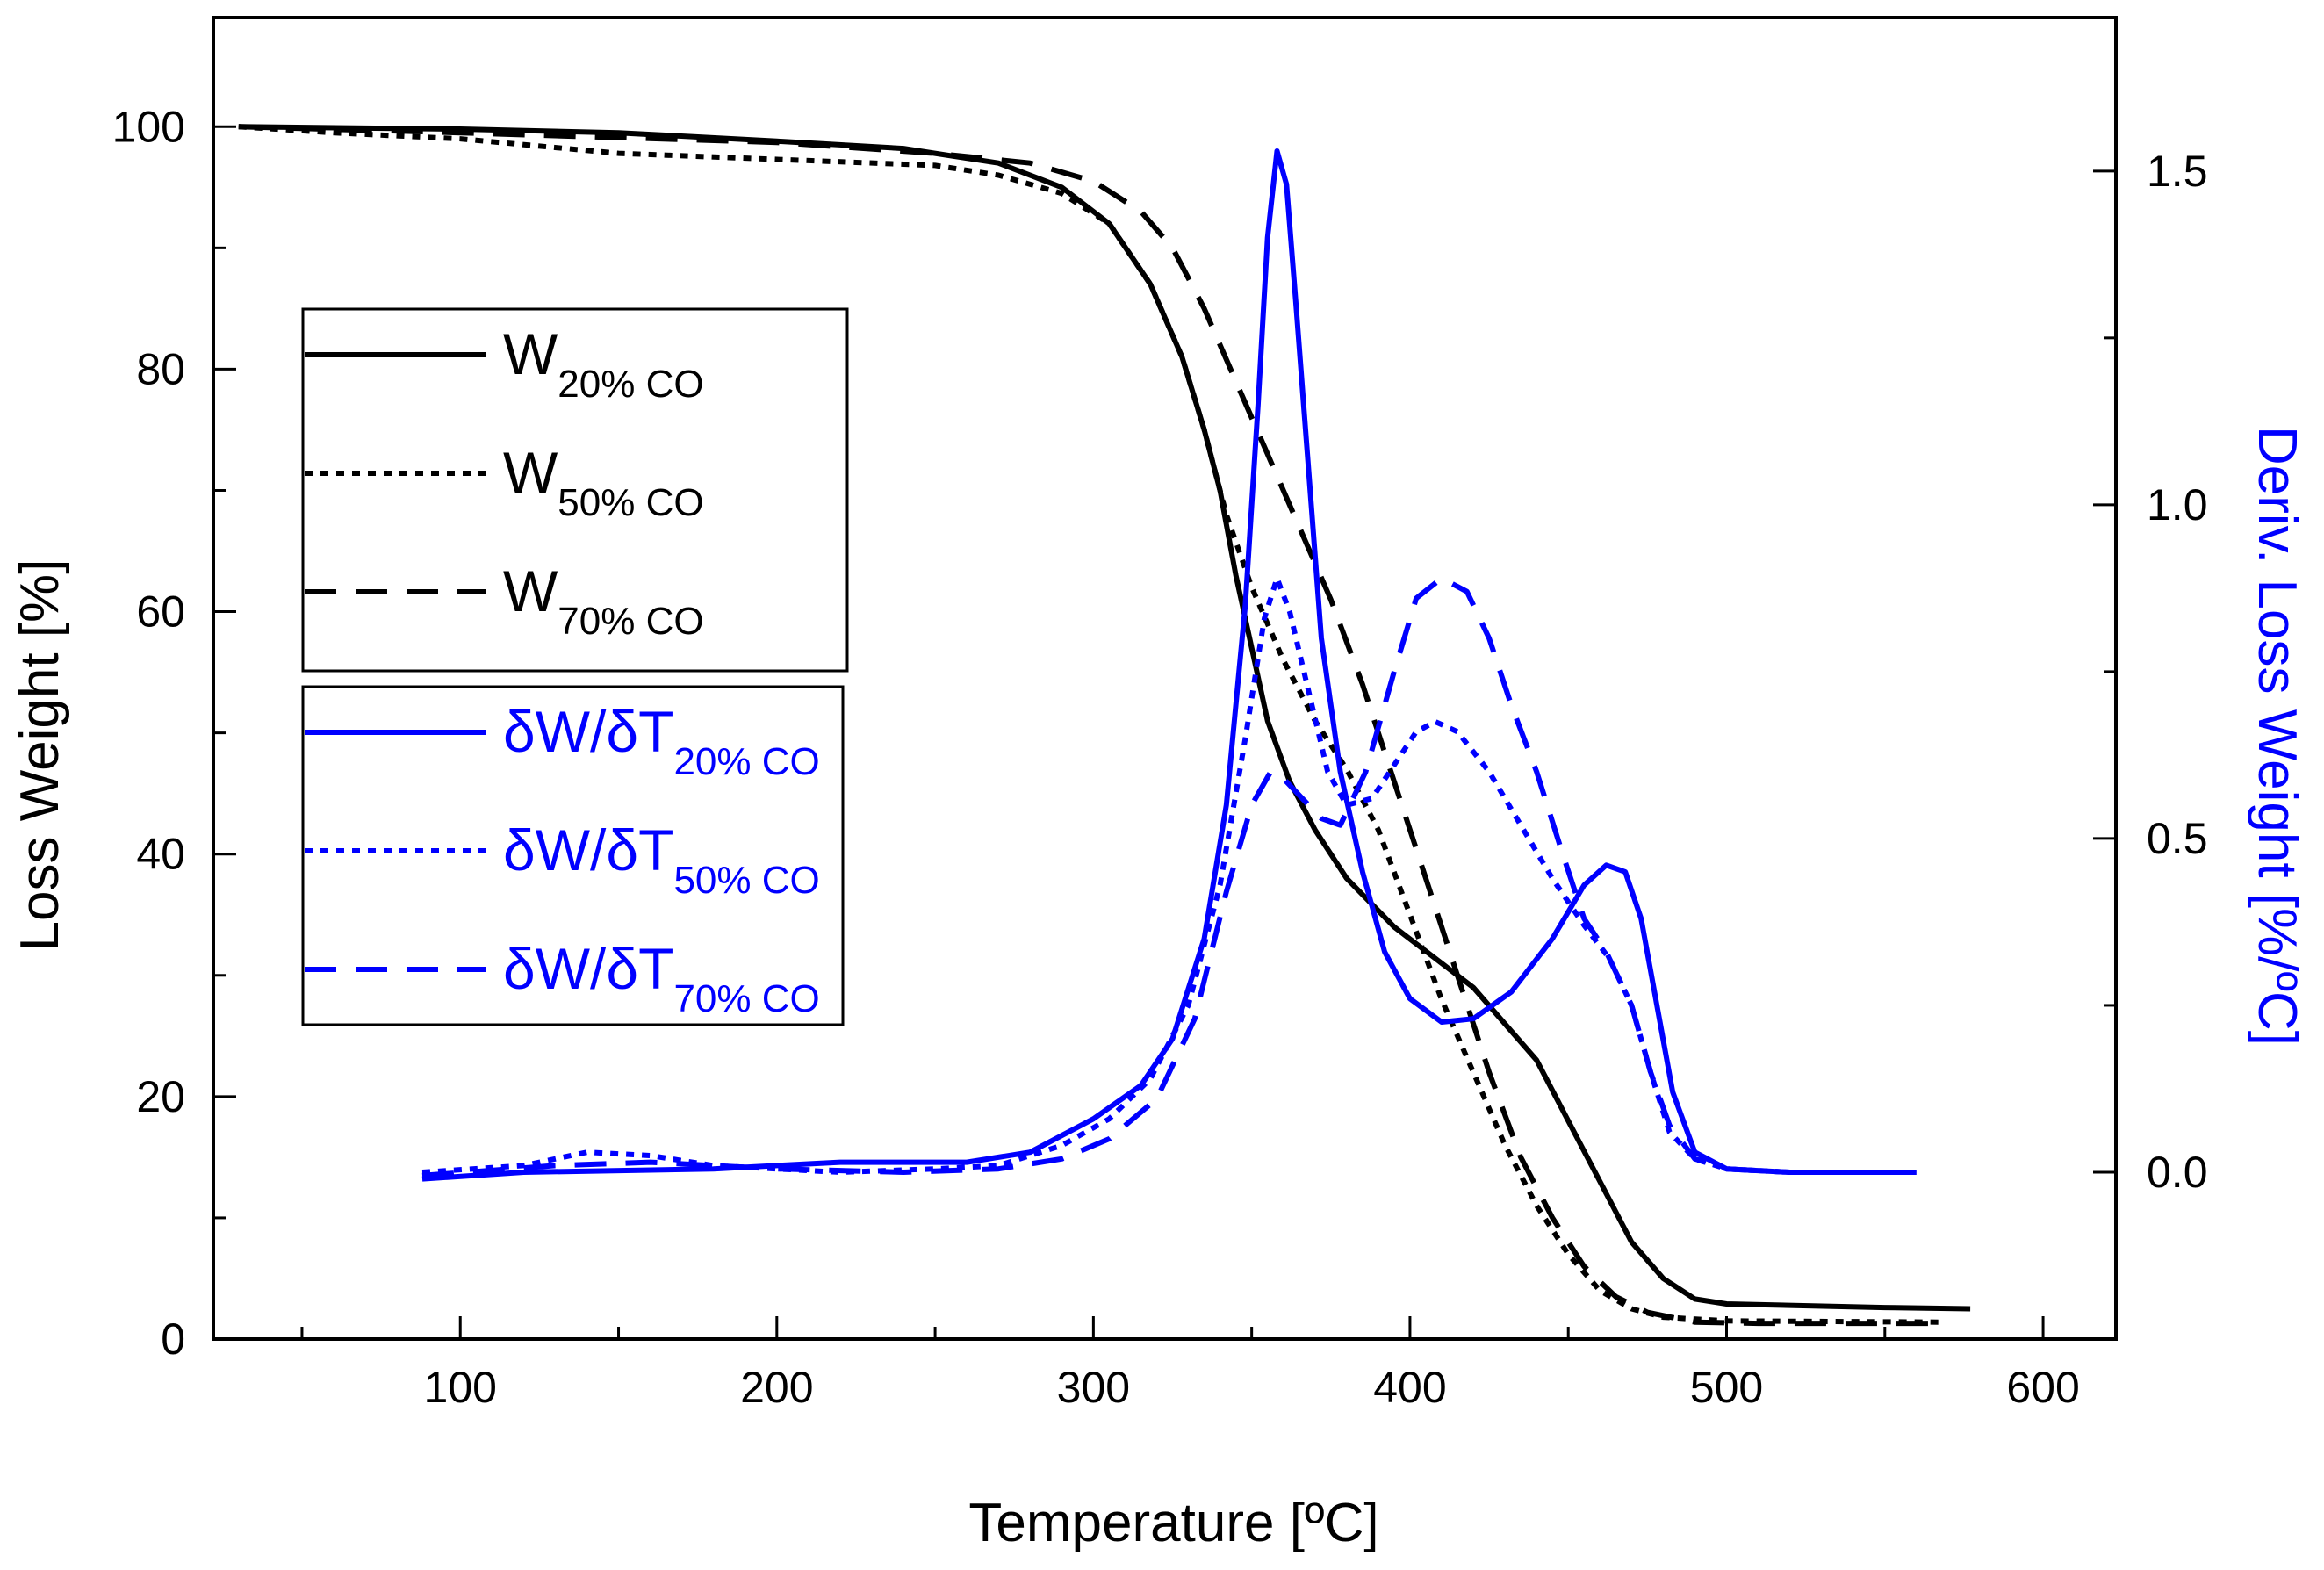 This screenshot has height=1570, width=2324. I want to click on legend-label: W20% CO, so click(603, 364).